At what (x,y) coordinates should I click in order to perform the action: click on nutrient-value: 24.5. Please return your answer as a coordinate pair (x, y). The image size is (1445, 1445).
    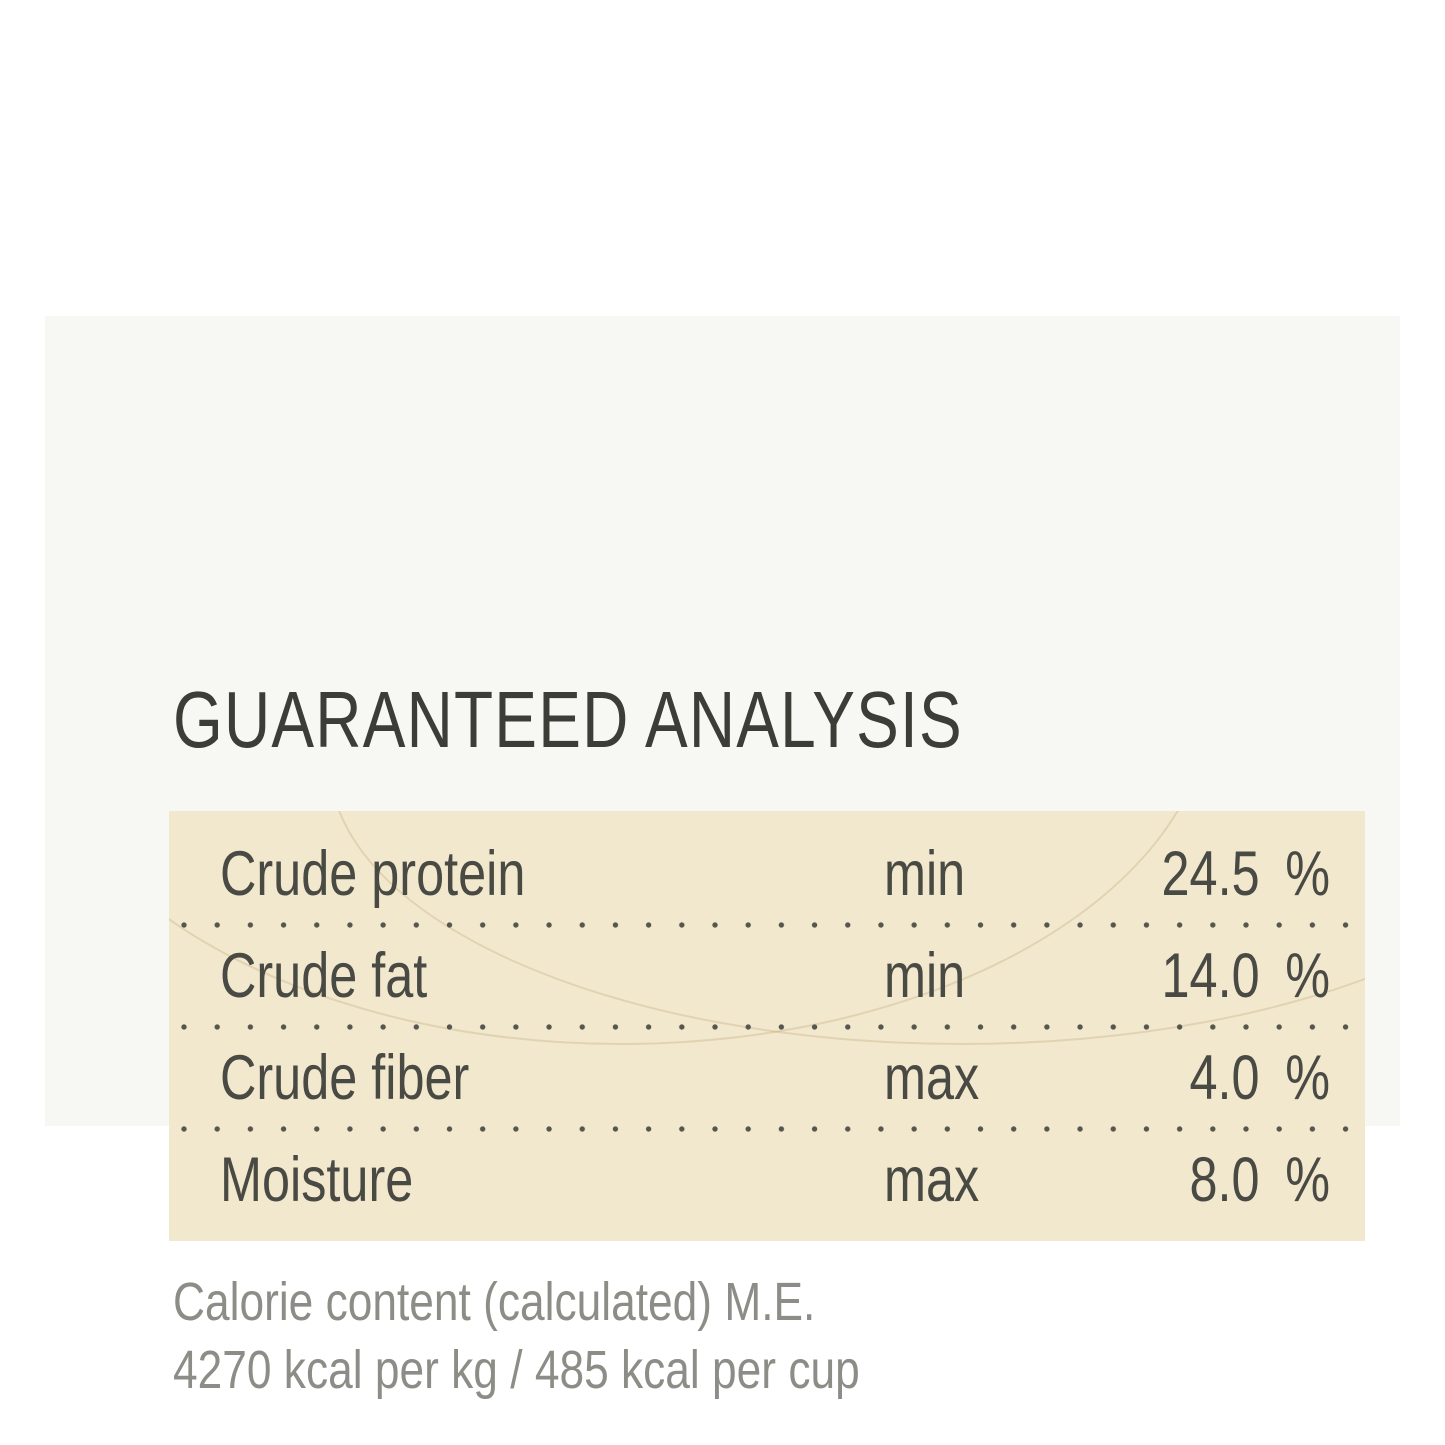
    Looking at the image, I should click on (1210, 874).